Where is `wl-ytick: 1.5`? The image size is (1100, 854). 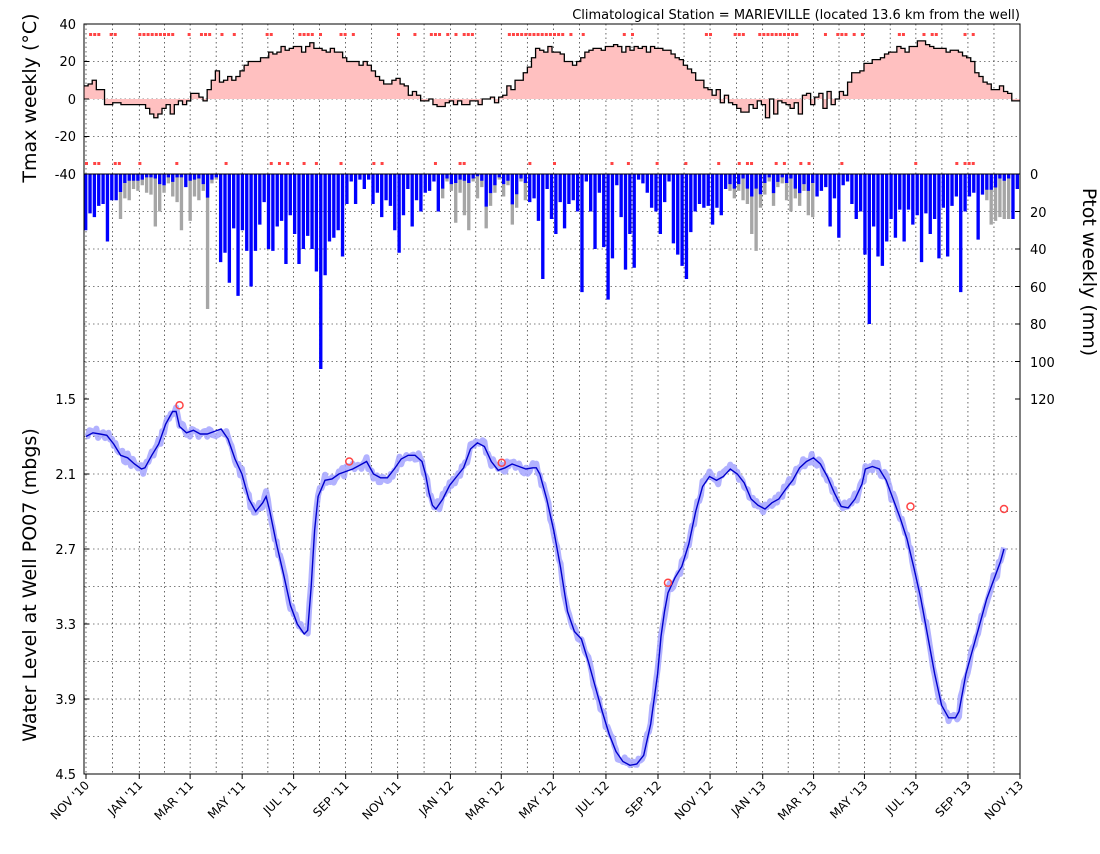
wl-ytick: 1.5 is located at coordinates (65, 400).